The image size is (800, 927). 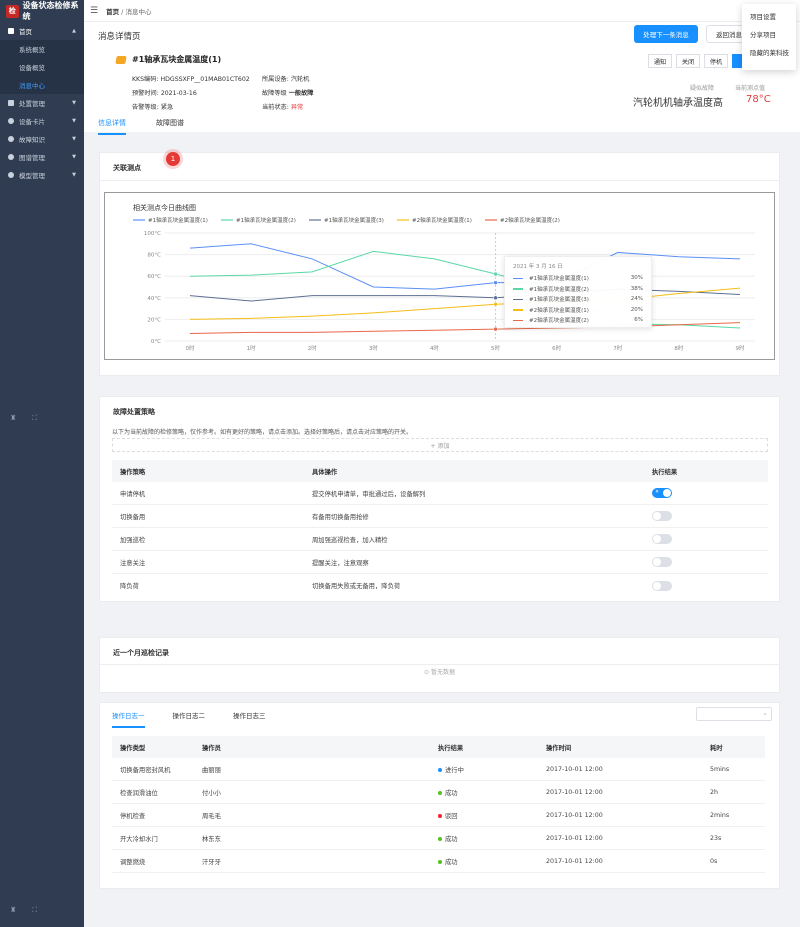 I want to click on fault-level-label: 故障等级, so click(x=274, y=93).